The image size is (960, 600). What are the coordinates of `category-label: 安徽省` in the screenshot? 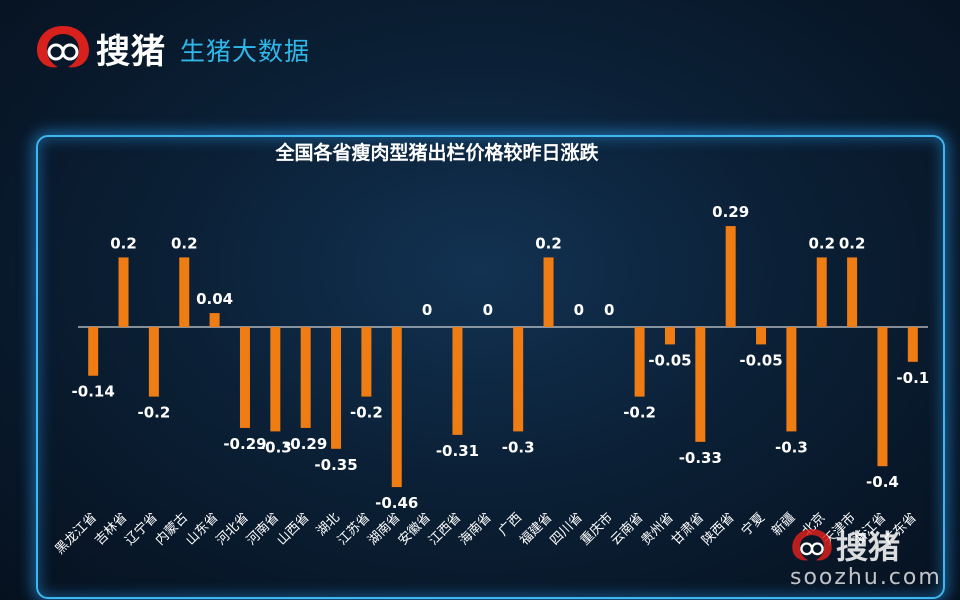 It's located at (415, 529).